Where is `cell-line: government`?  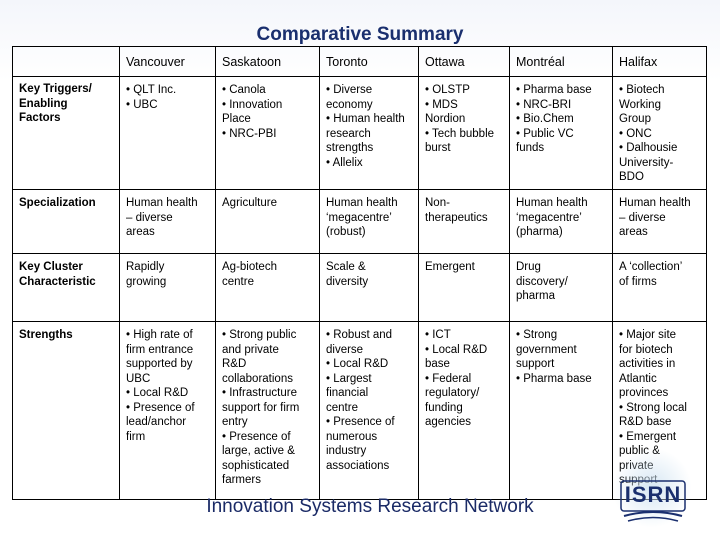 cell-line: government is located at coordinates (546, 349).